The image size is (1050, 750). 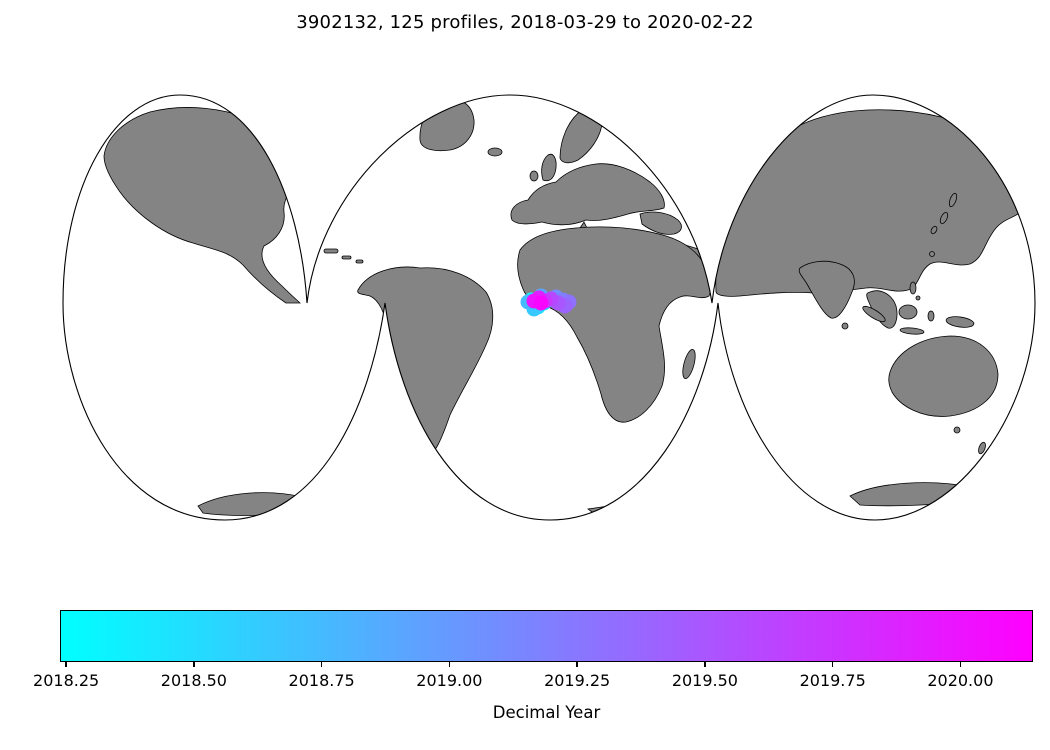 I want to click on region-scandinavia, so click(x=581, y=135).